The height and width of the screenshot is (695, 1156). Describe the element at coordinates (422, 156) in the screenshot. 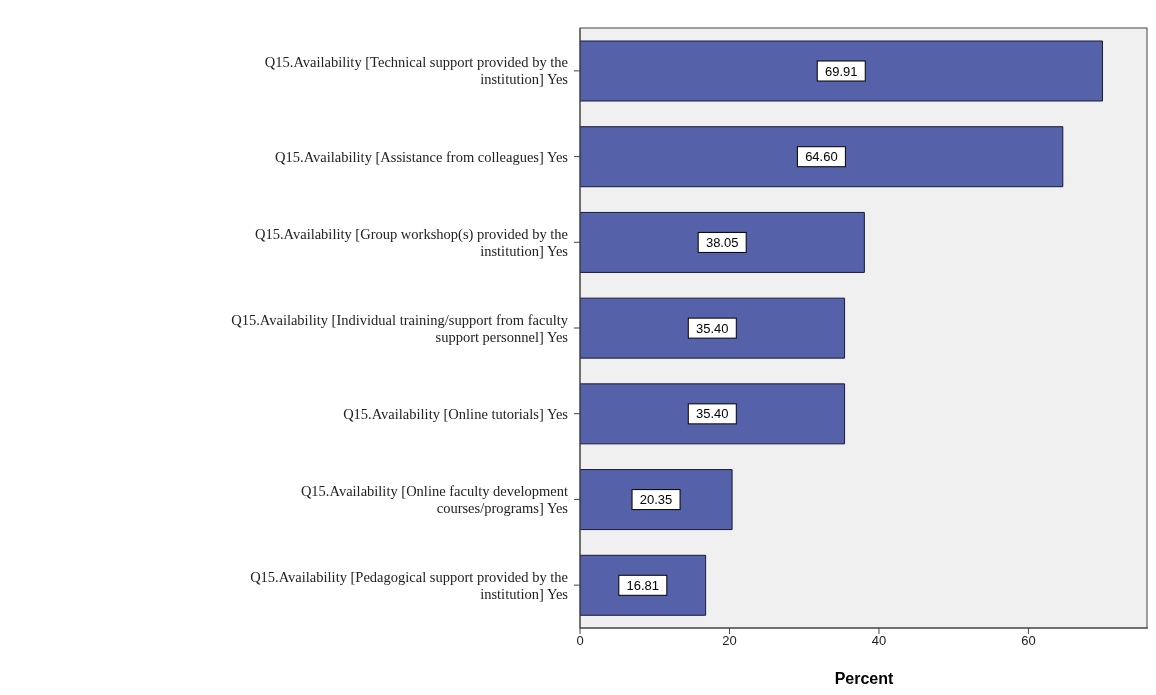

I see `y-tick-label: Q15.Availability [Assistance from colleagues] Yes` at that location.